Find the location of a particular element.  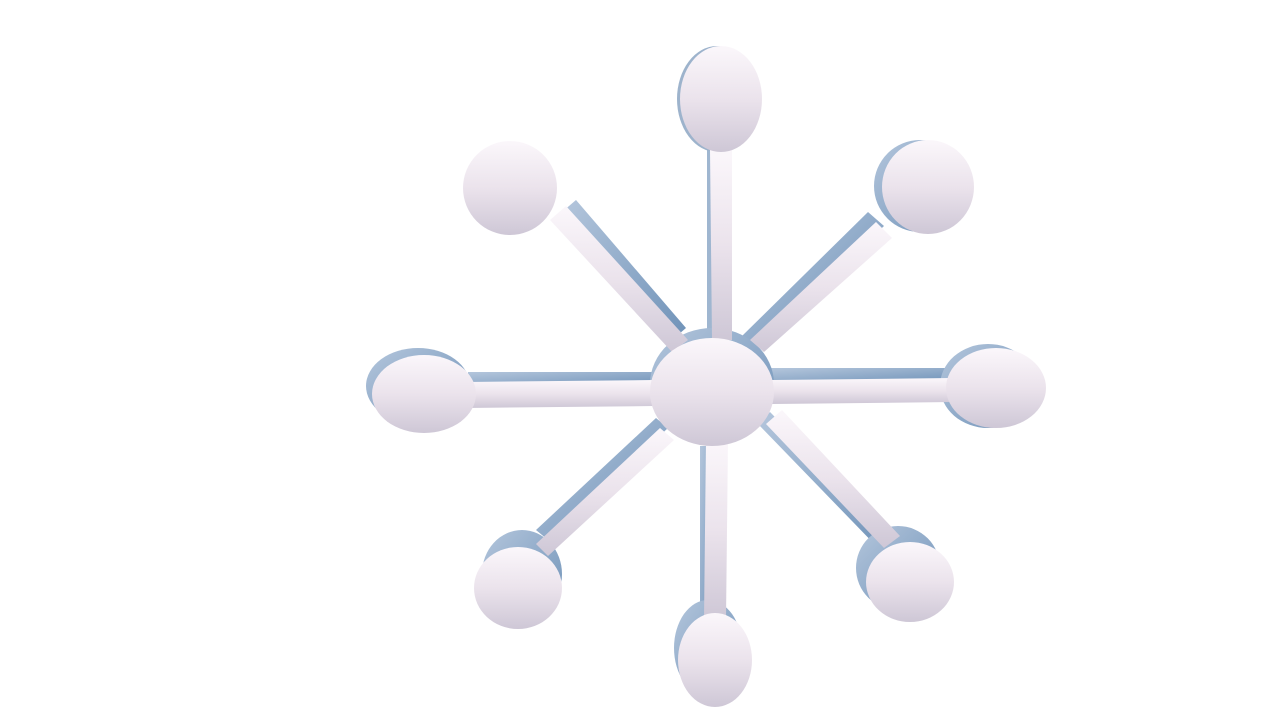

spoke-bottom-right is located at coordinates (833, 479).